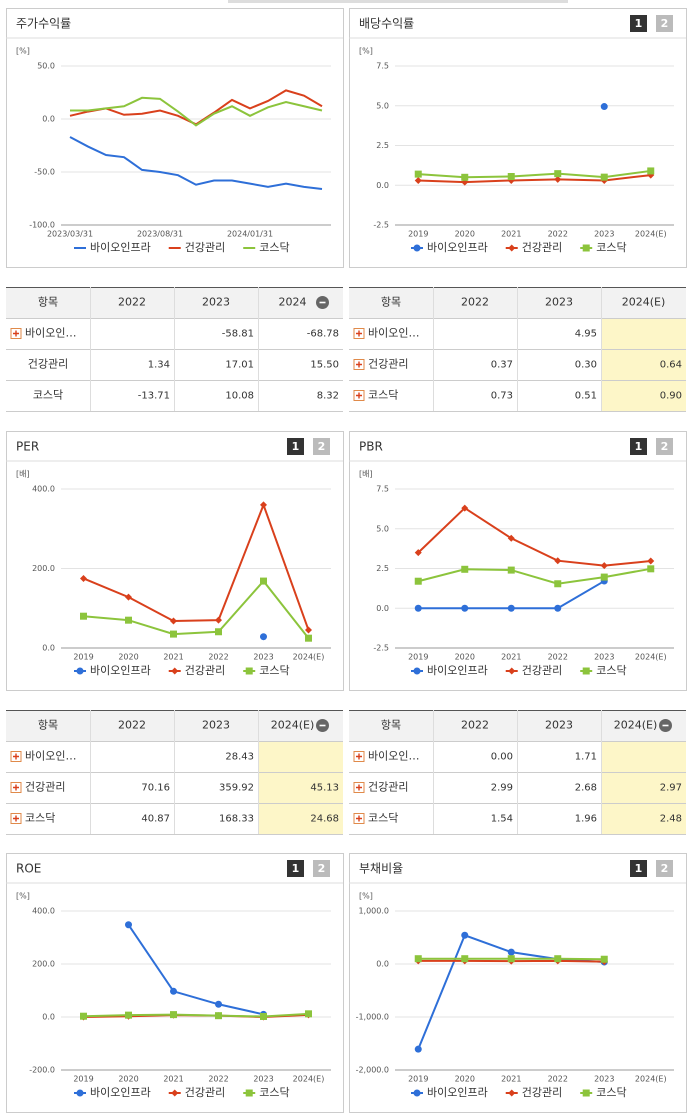 This screenshot has height=1115, width=691. What do you see at coordinates (236, 788) in the screenshot?
I see `table-cell: 359.92` at bounding box center [236, 788].